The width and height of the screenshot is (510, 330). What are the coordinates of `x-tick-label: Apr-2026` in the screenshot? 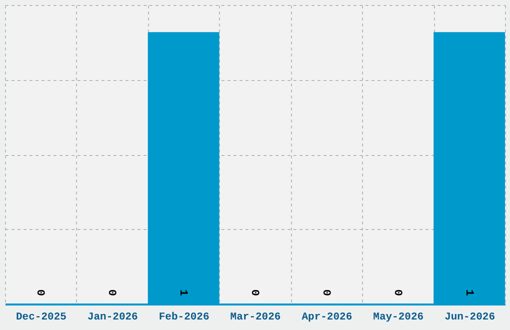 It's located at (327, 318).